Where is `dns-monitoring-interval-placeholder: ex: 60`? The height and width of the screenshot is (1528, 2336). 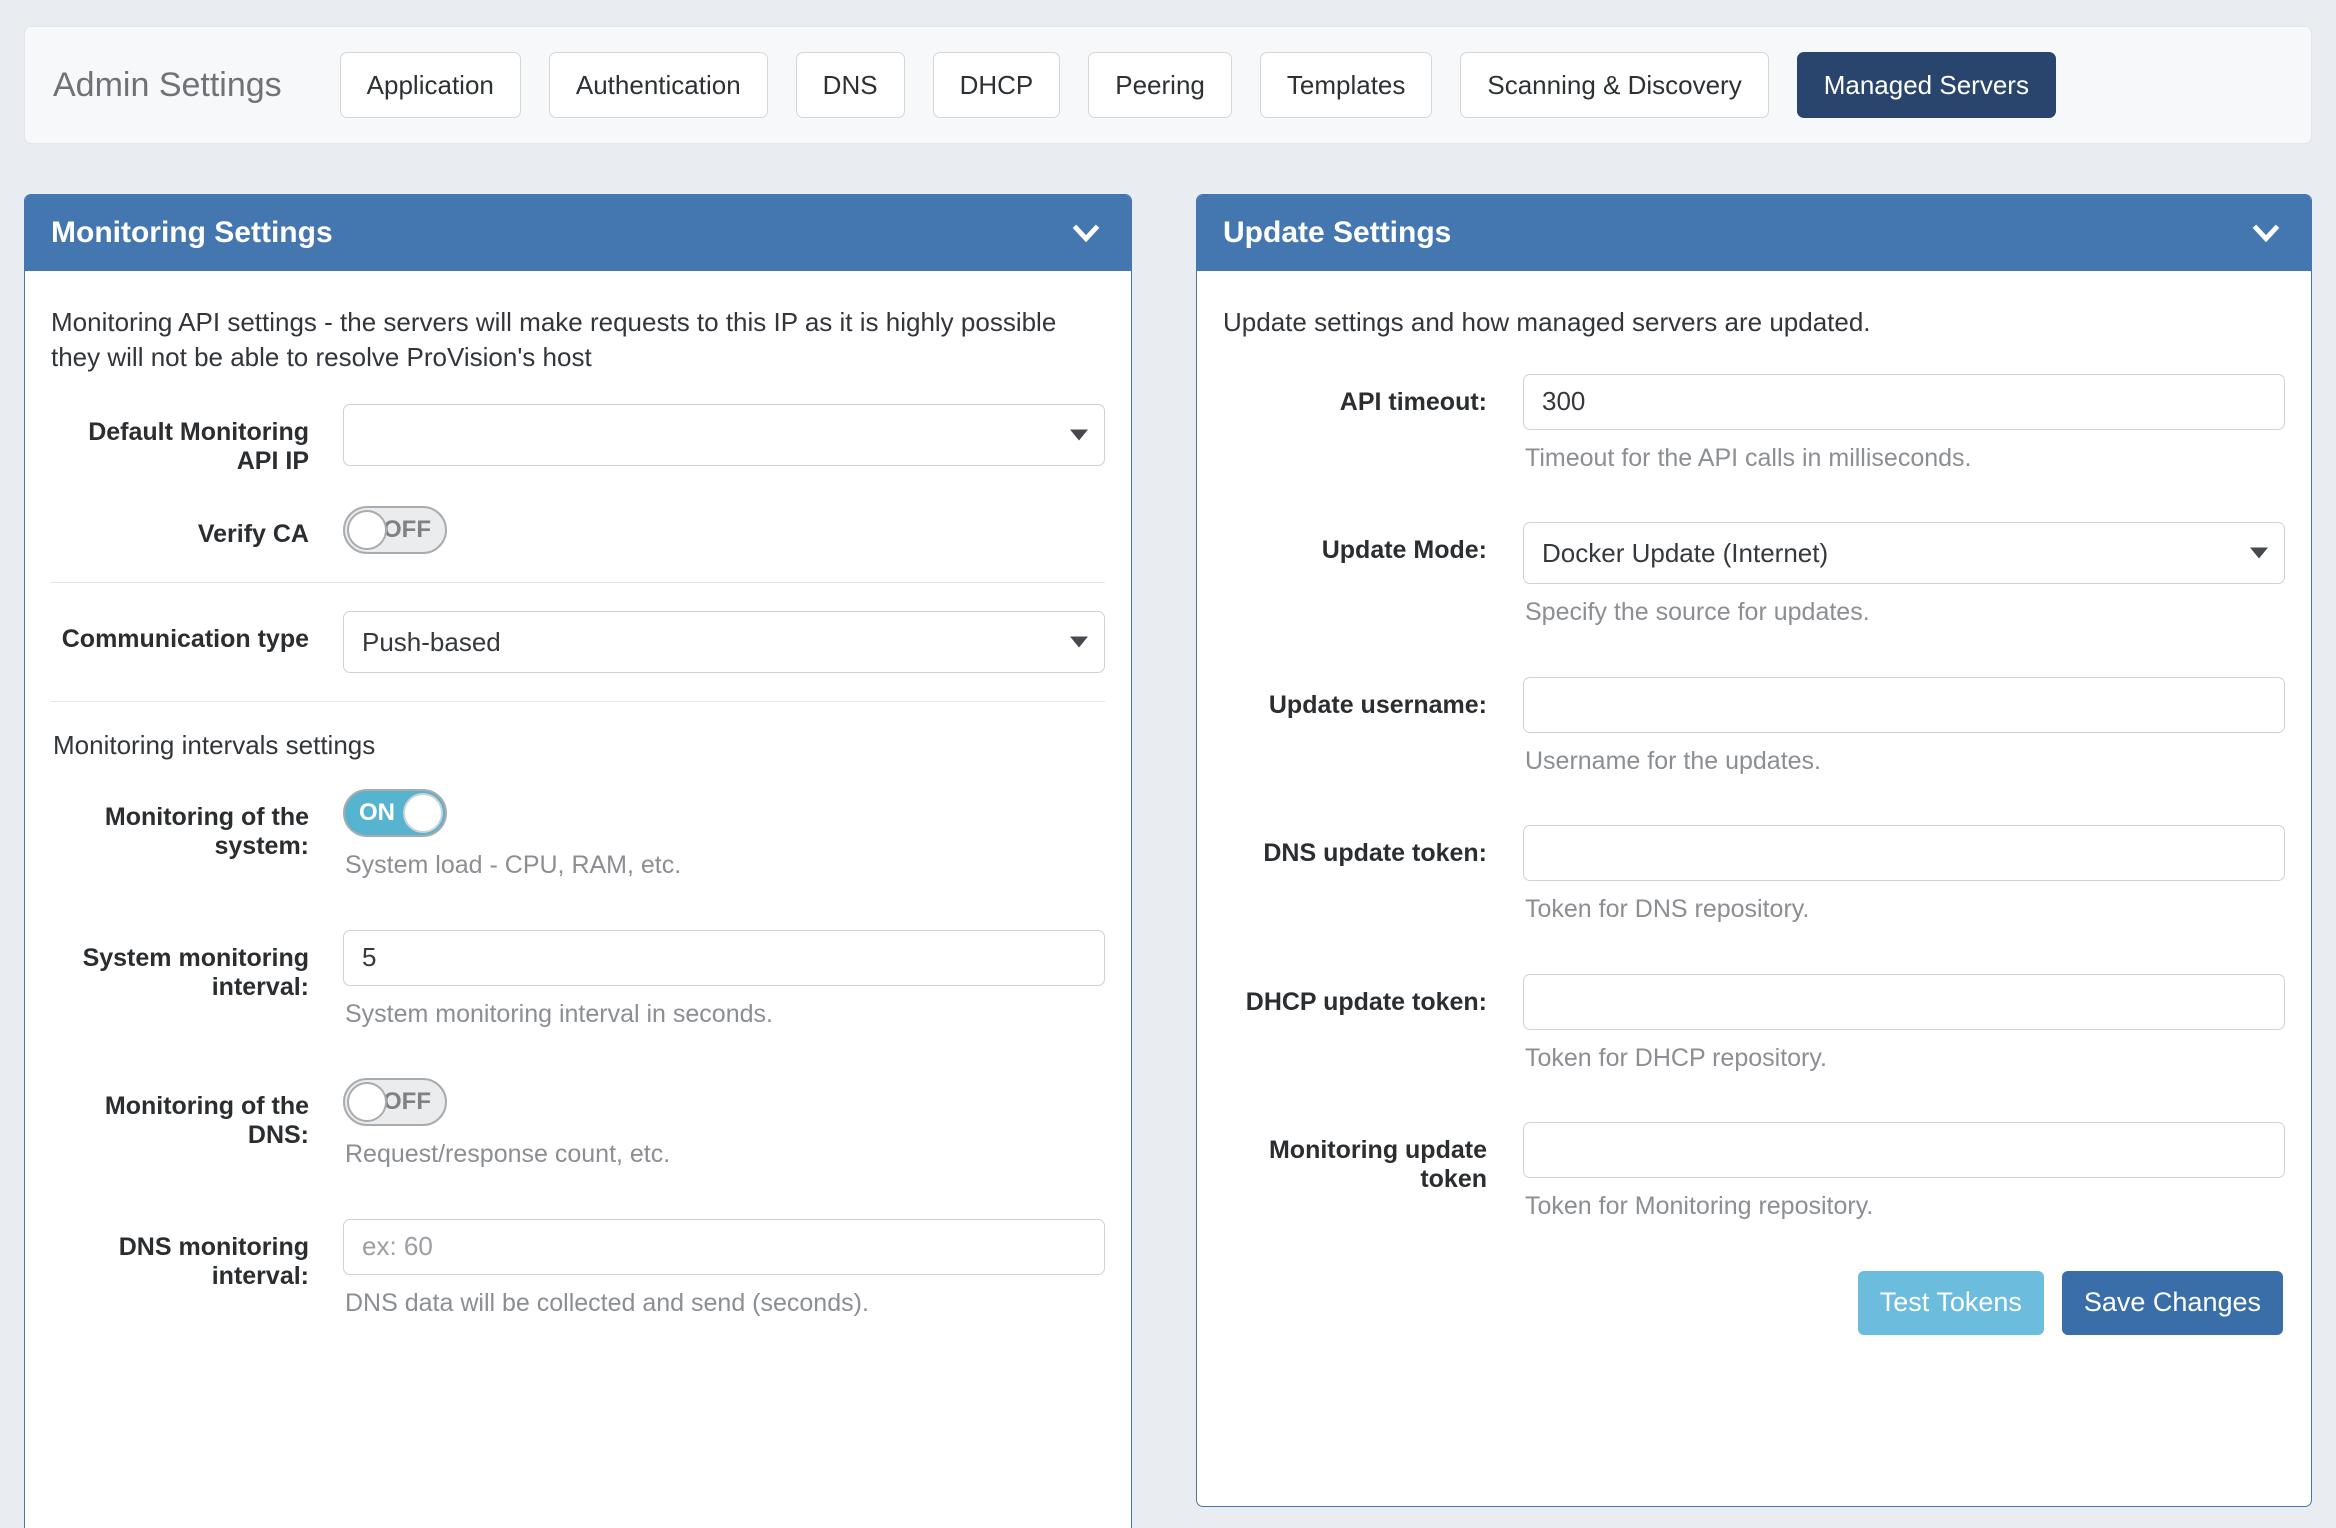
dns-monitoring-interval-placeholder: ex: 60 is located at coordinates (397, 1246).